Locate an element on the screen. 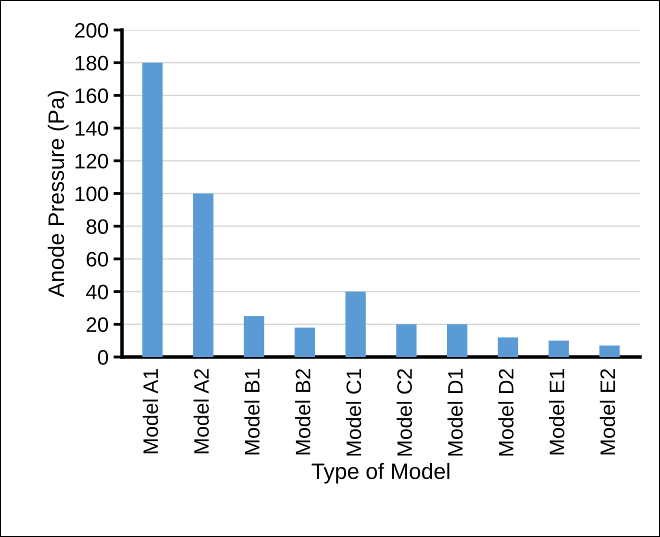  y-tick-label: 60 is located at coordinates (97, 259).